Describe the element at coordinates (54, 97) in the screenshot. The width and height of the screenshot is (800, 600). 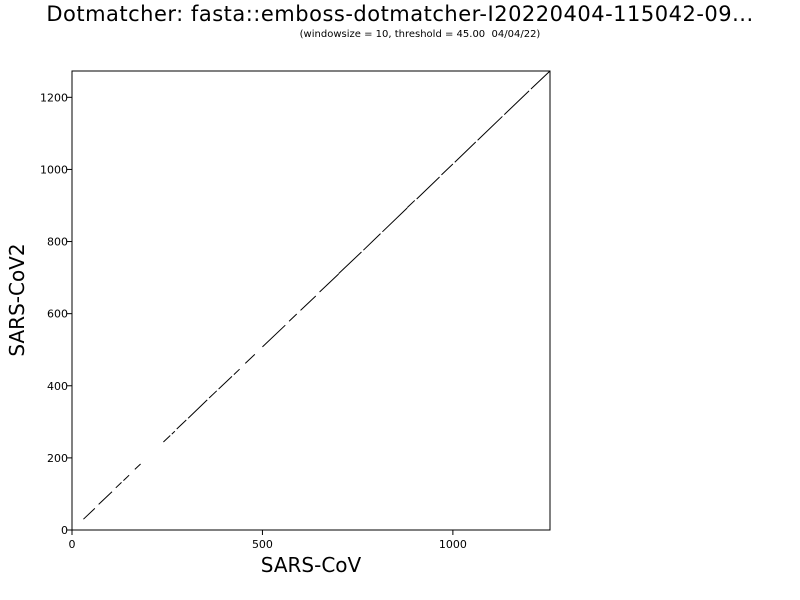
I see `y-tick-label: 1200` at that location.